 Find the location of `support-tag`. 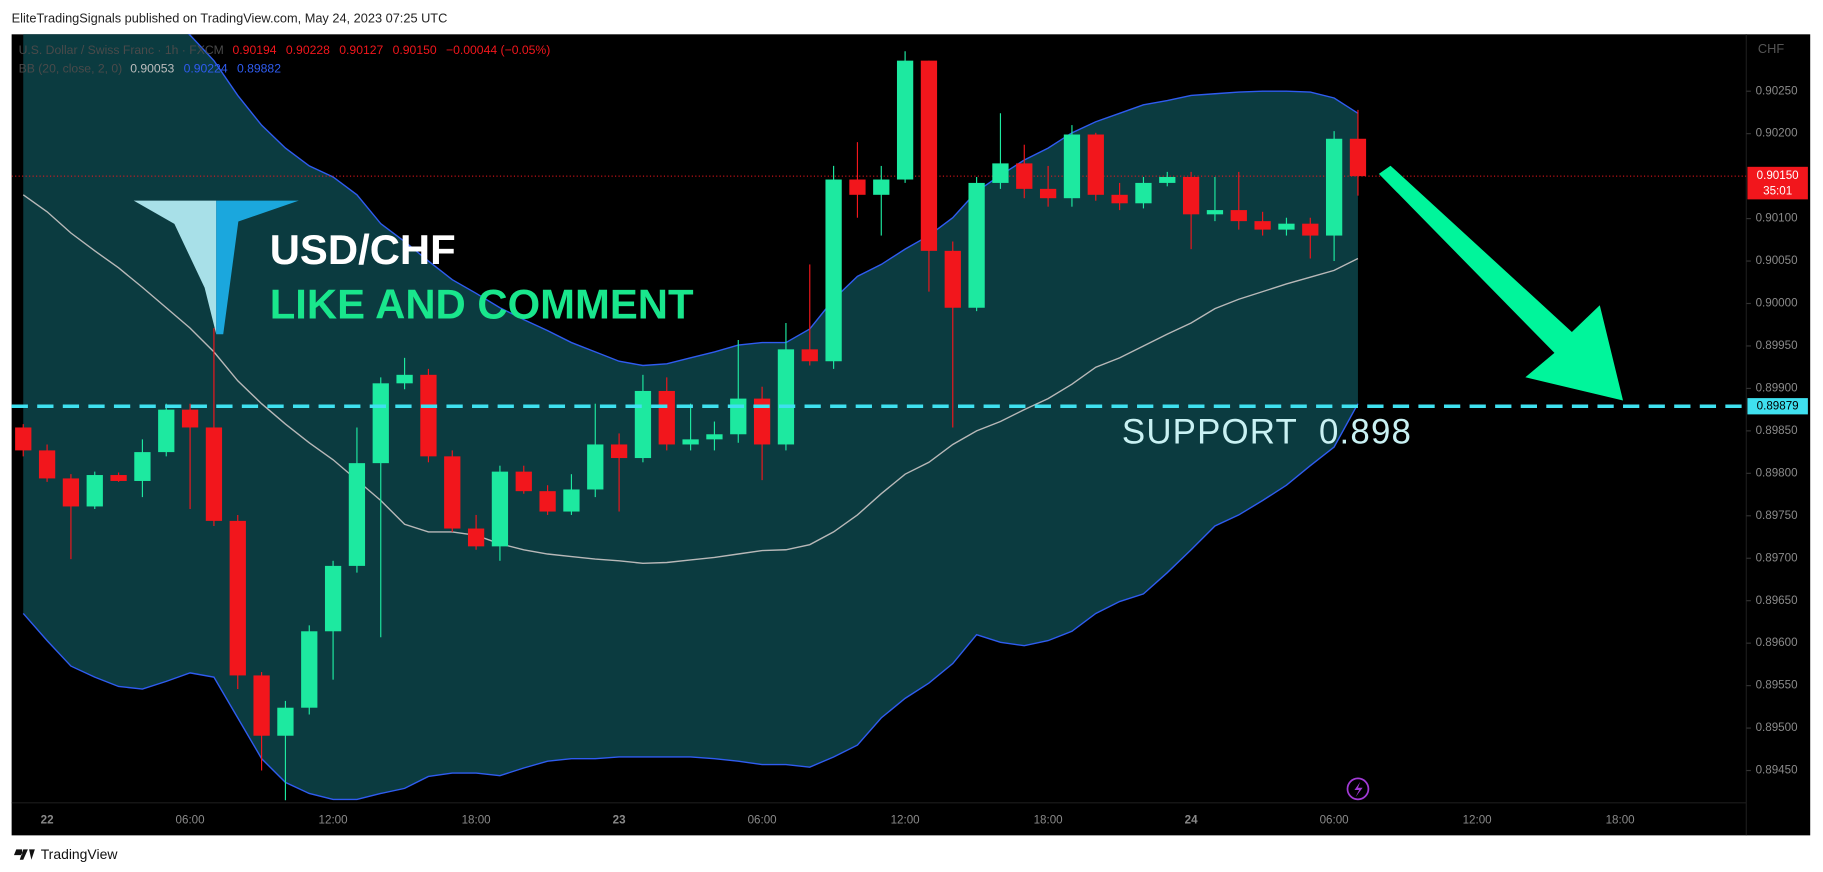

support-tag is located at coordinates (1777, 406).